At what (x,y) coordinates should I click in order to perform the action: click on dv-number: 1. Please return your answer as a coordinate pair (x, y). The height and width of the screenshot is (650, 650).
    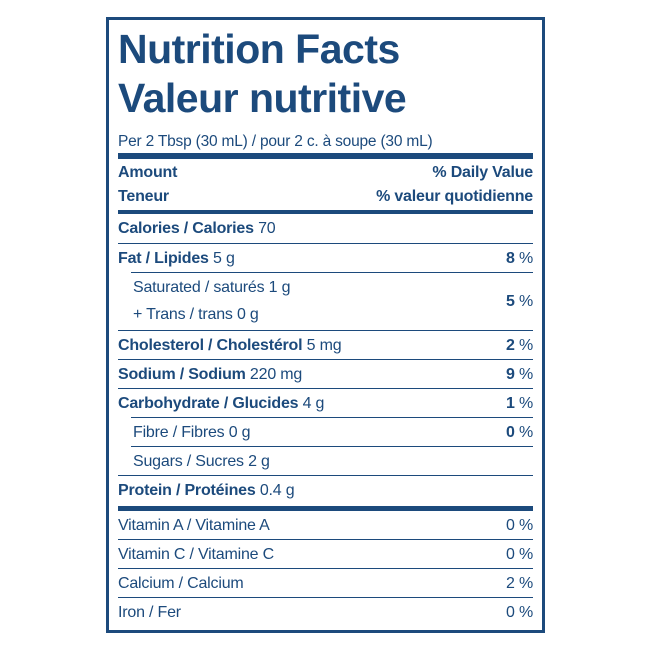
    Looking at the image, I should click on (510, 403).